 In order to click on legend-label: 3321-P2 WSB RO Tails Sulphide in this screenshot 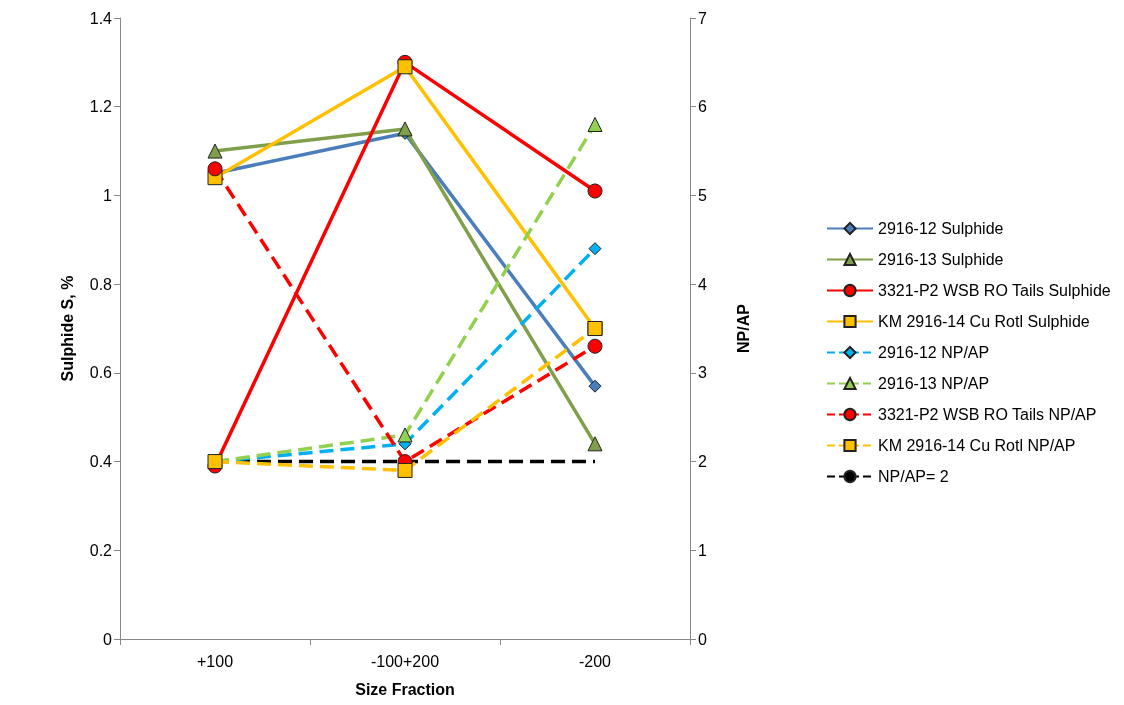, I will do `click(994, 290)`.